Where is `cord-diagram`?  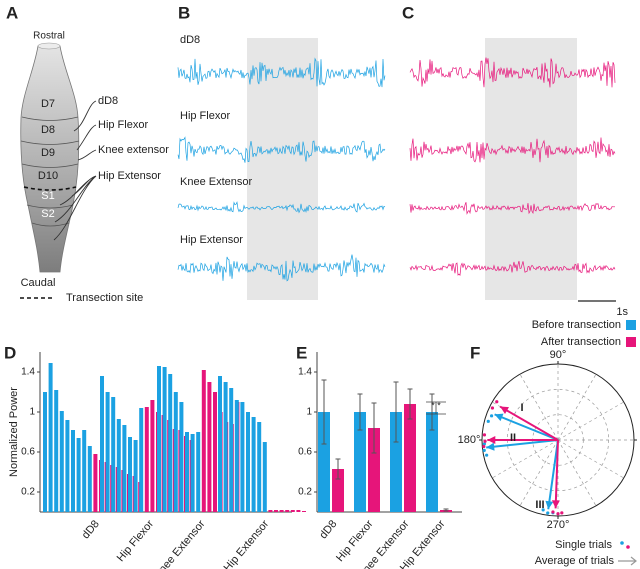 cord-diagram is located at coordinates (58, 170).